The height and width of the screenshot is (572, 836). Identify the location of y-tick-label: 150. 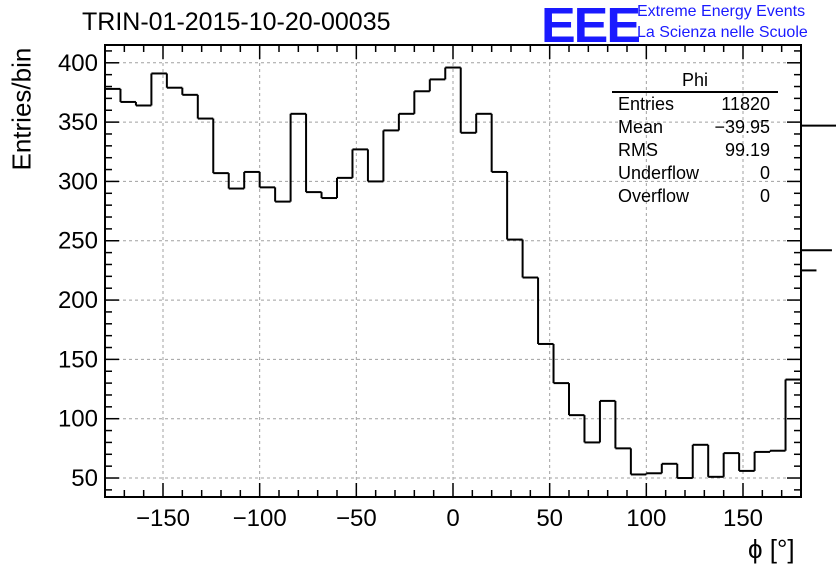
(78, 359).